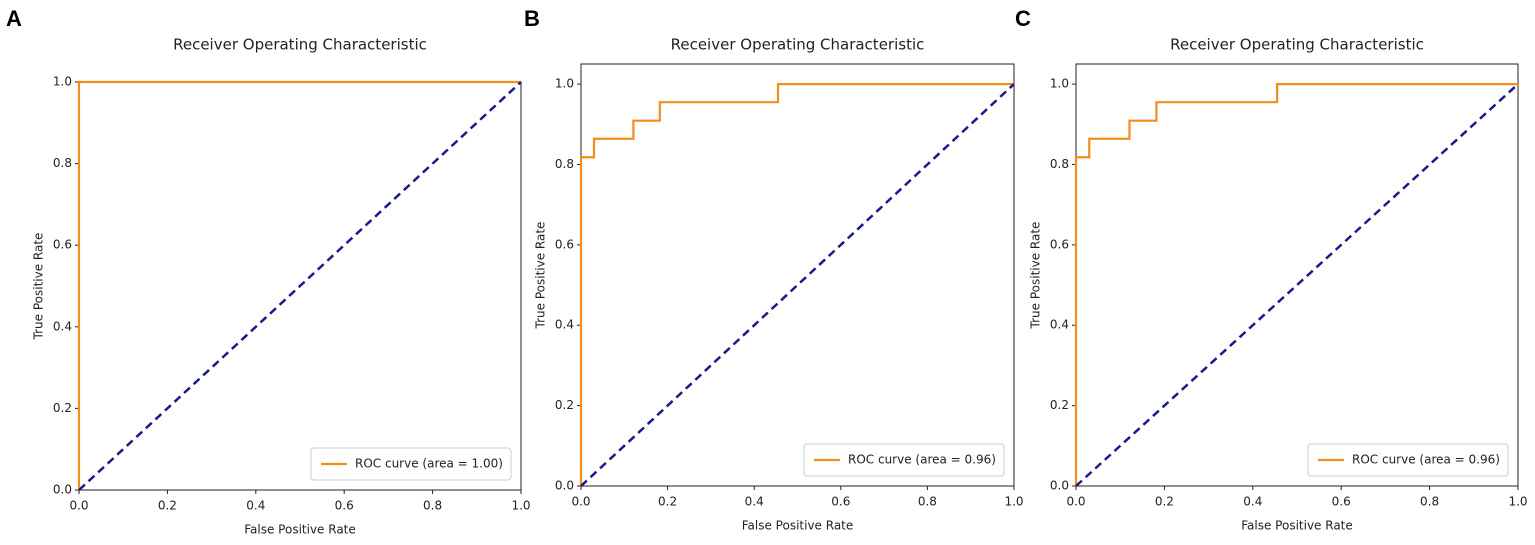 This screenshot has width=1535, height=545. I want to click on panel-label: C, so click(1023, 18).